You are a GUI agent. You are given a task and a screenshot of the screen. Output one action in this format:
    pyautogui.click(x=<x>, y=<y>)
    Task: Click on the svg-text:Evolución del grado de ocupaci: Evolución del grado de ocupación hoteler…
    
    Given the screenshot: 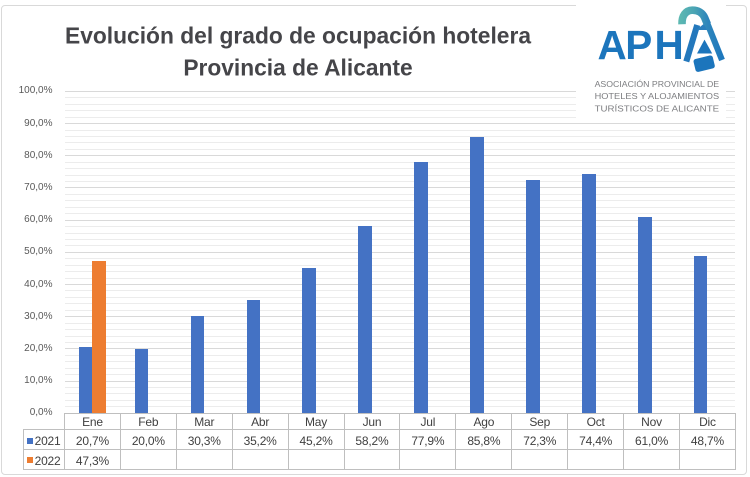 What is the action you would take?
    pyautogui.click(x=298, y=36)
    